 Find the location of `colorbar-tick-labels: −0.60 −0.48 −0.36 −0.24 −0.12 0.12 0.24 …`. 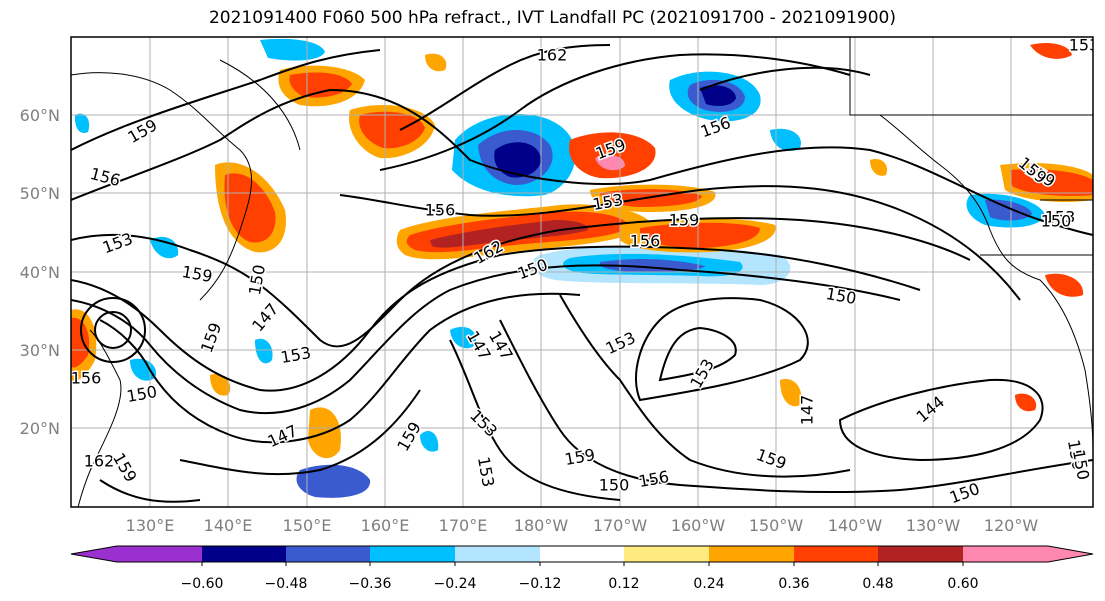

colorbar-tick-labels: −0.60 −0.48 −0.36 −0.24 −0.12 0.12 0.24 … is located at coordinates (580, 584).